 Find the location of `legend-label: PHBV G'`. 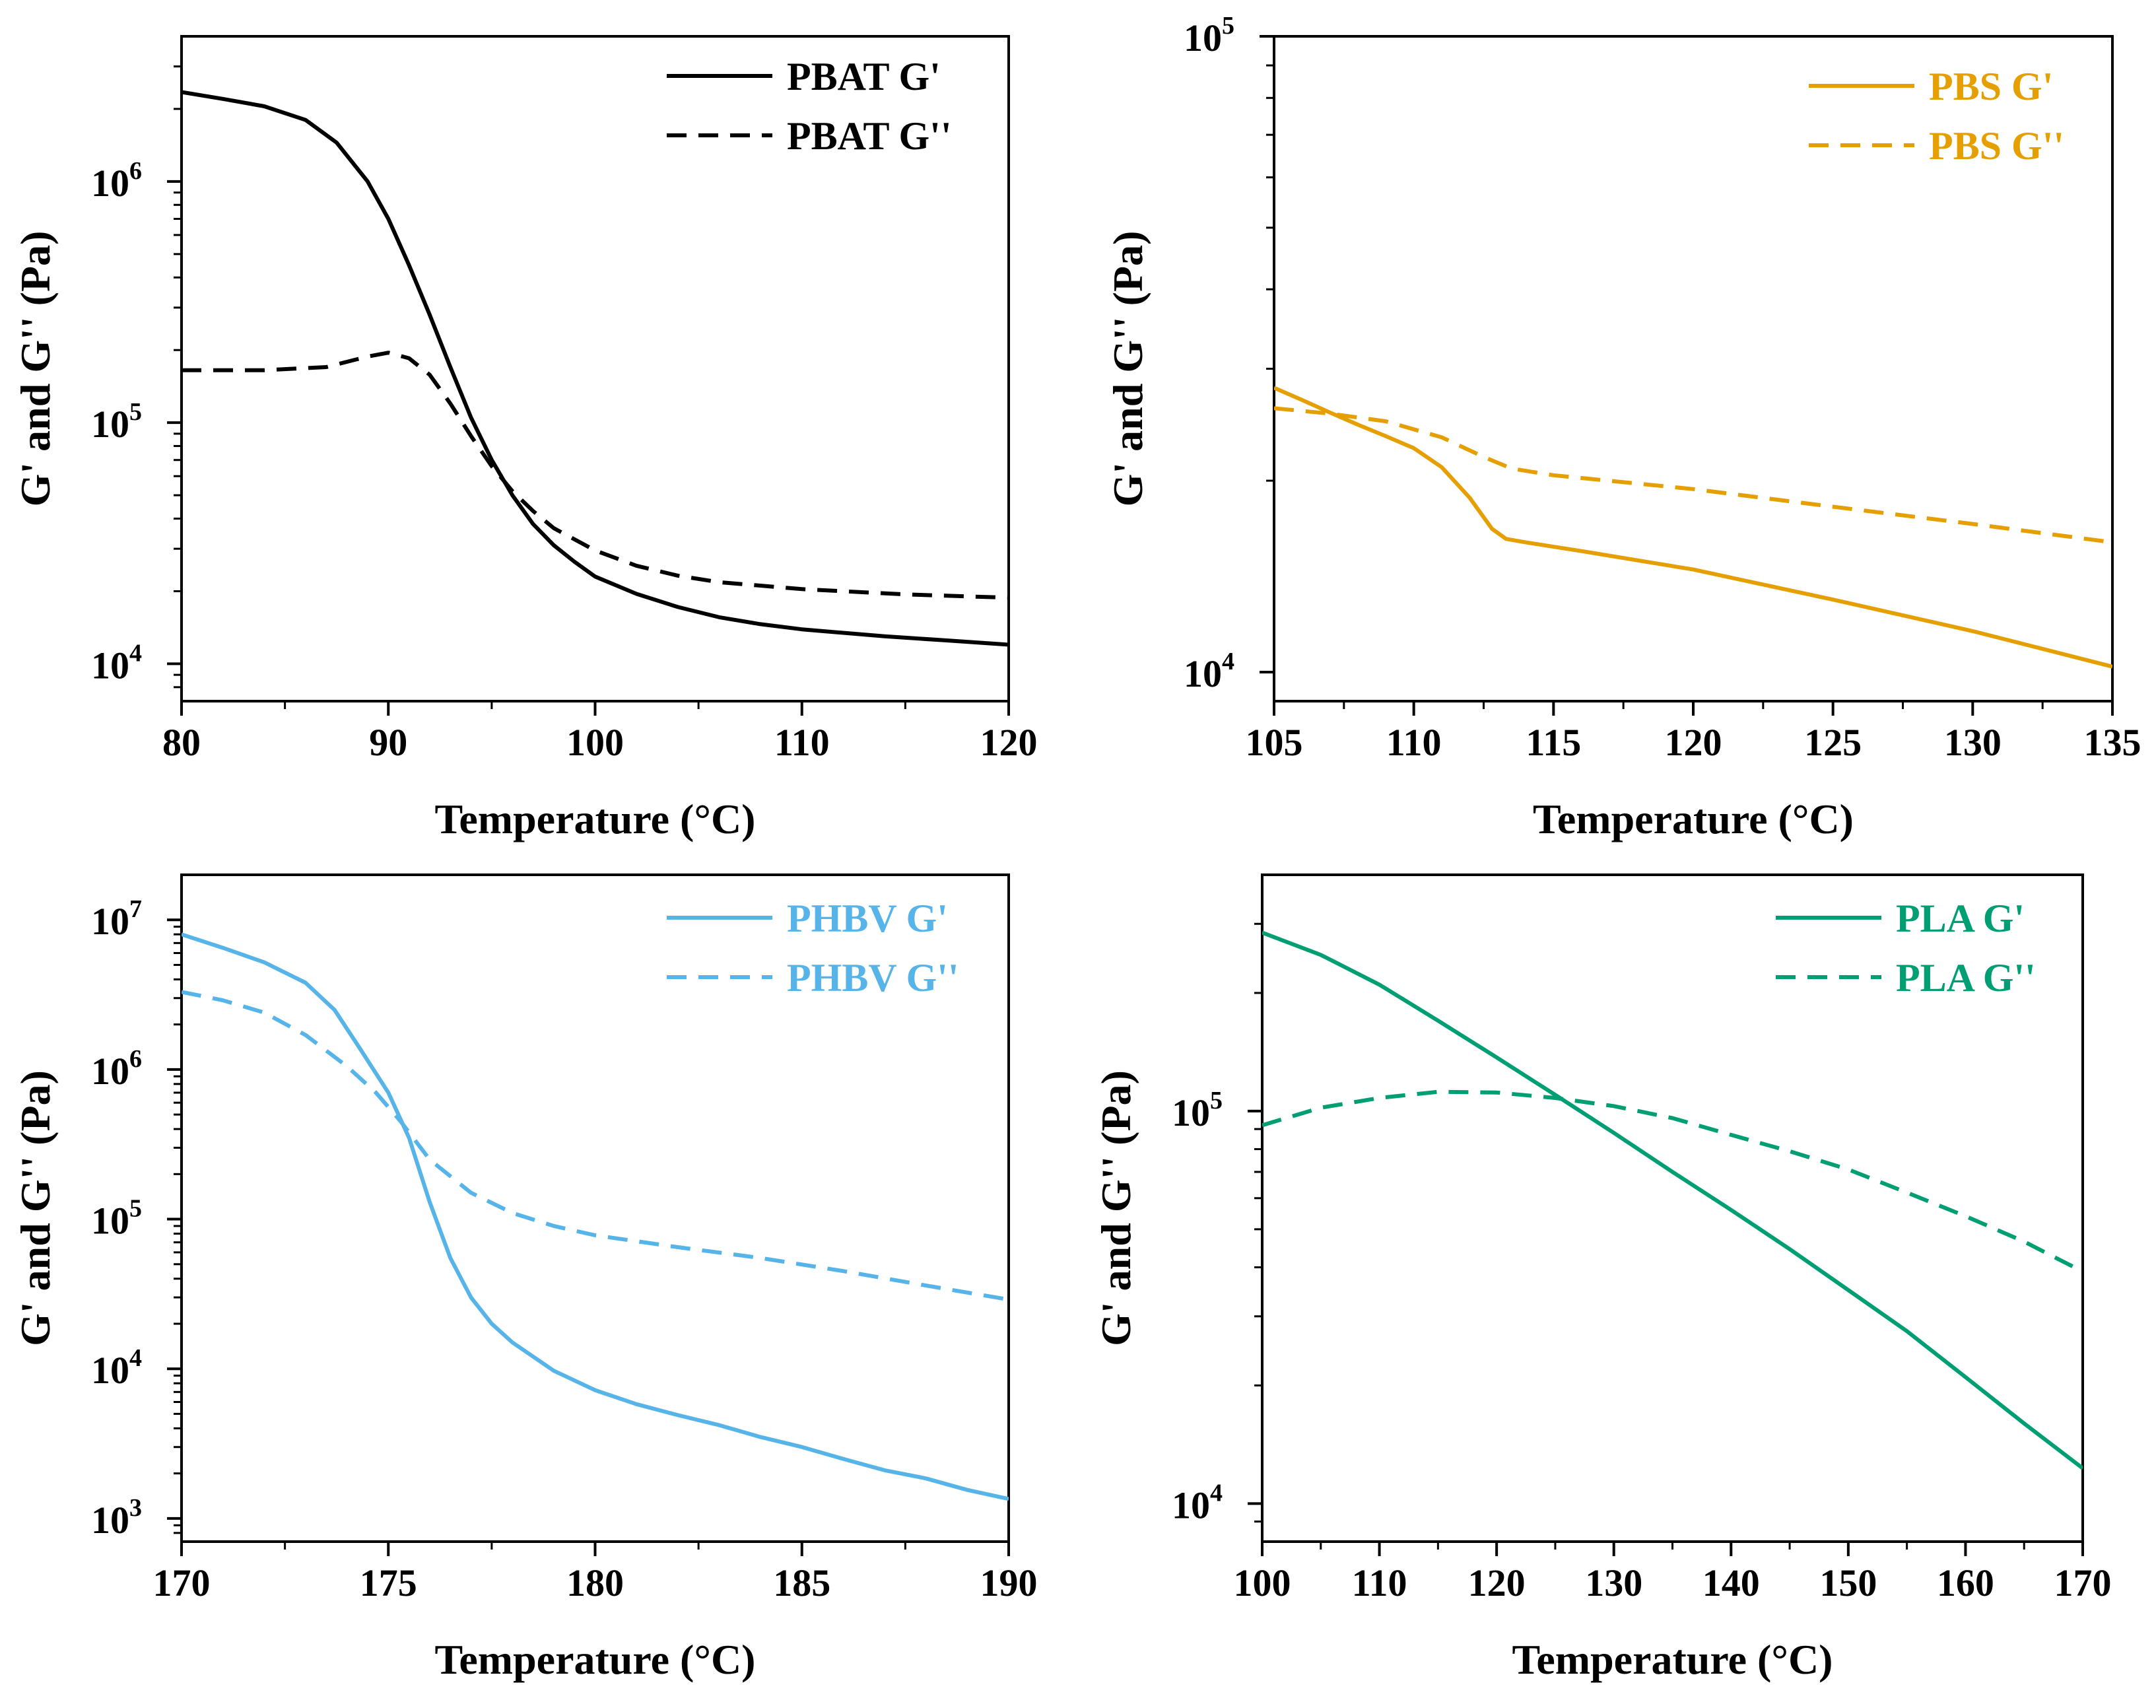

legend-label: PHBV G' is located at coordinates (867, 918).